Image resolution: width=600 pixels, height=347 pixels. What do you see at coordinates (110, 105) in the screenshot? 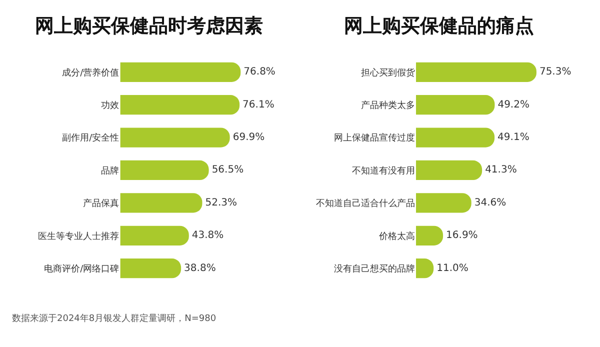
I see `y-tick-label: 功效` at bounding box center [110, 105].